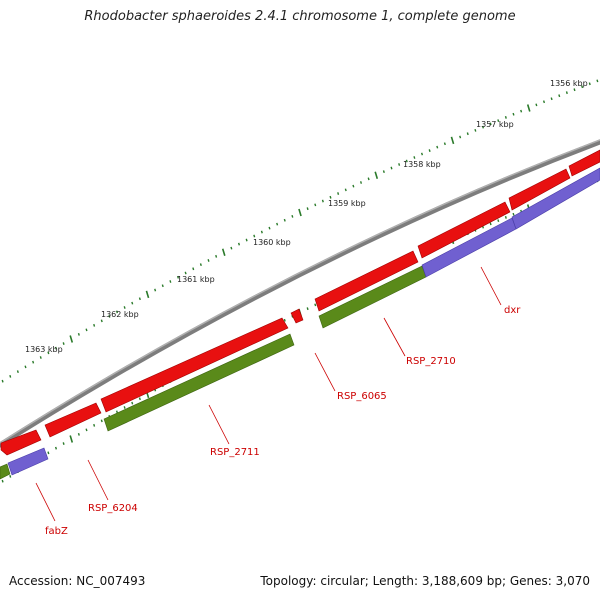  I want to click on tick-label-1361: 1361 kbp, so click(196, 279).